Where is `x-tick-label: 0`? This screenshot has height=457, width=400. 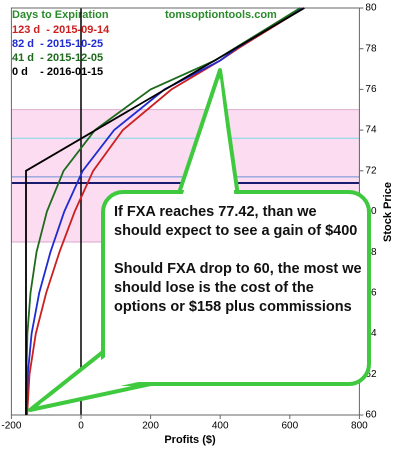
x-tick-label: 0 is located at coordinates (81, 426).